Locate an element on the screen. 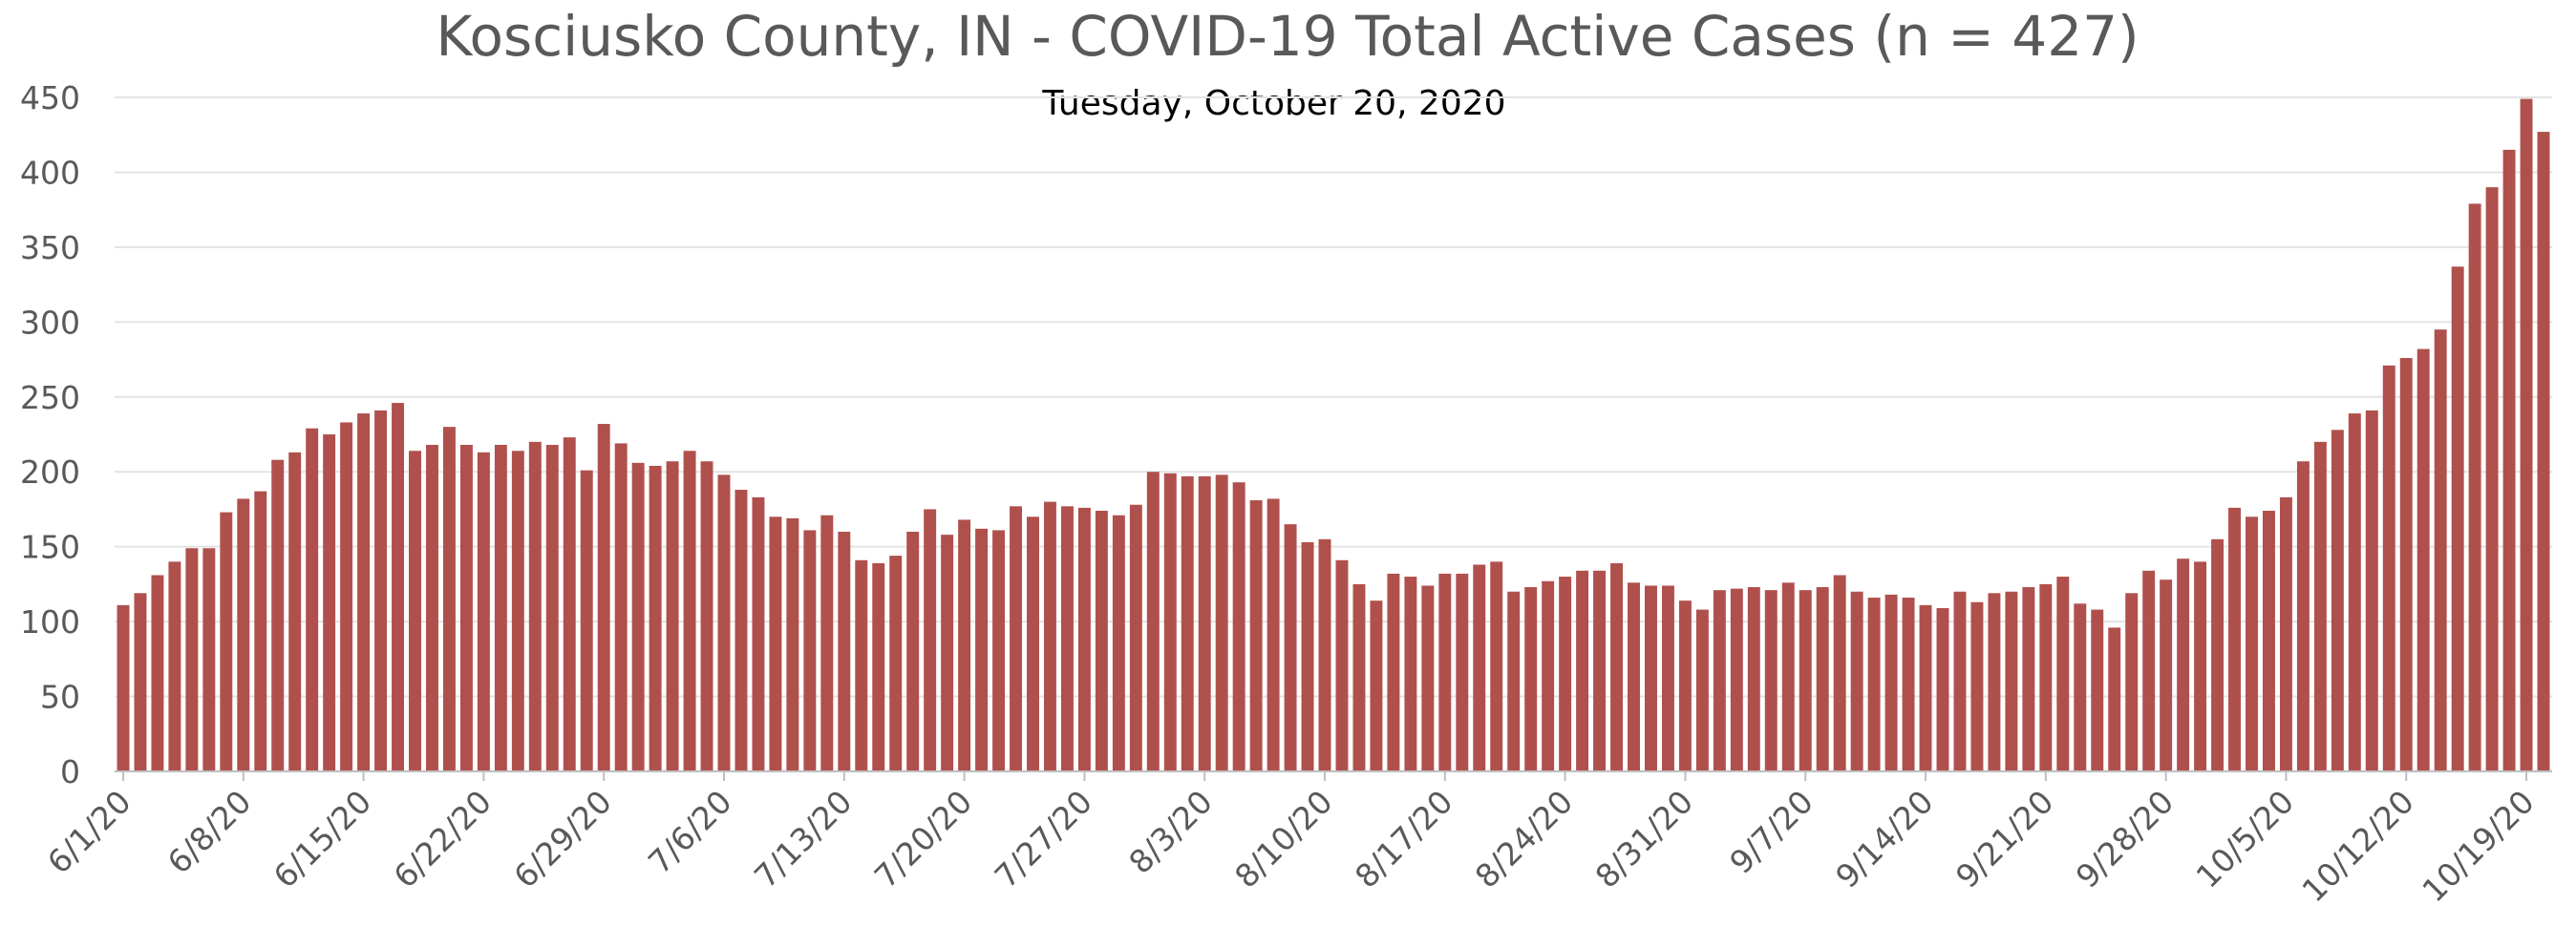 This screenshot has height=948, width=2576. y-tick-label: 300 is located at coordinates (50, 322).